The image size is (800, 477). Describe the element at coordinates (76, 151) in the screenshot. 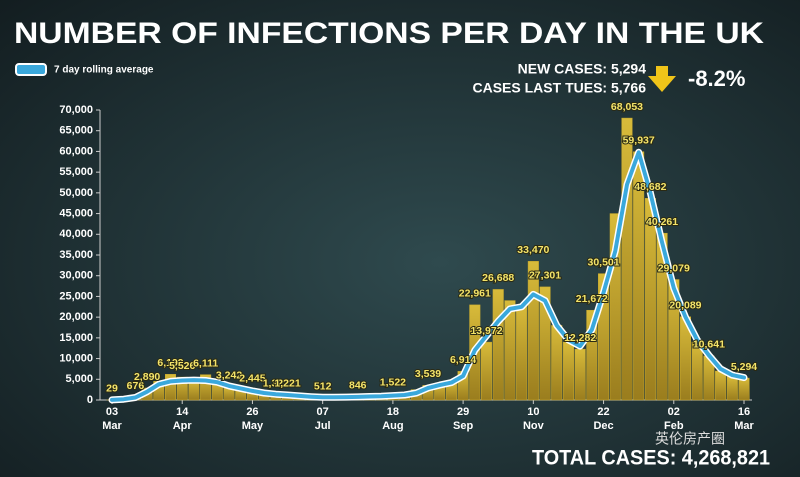

I see `y-tick-label: 60,000` at that location.